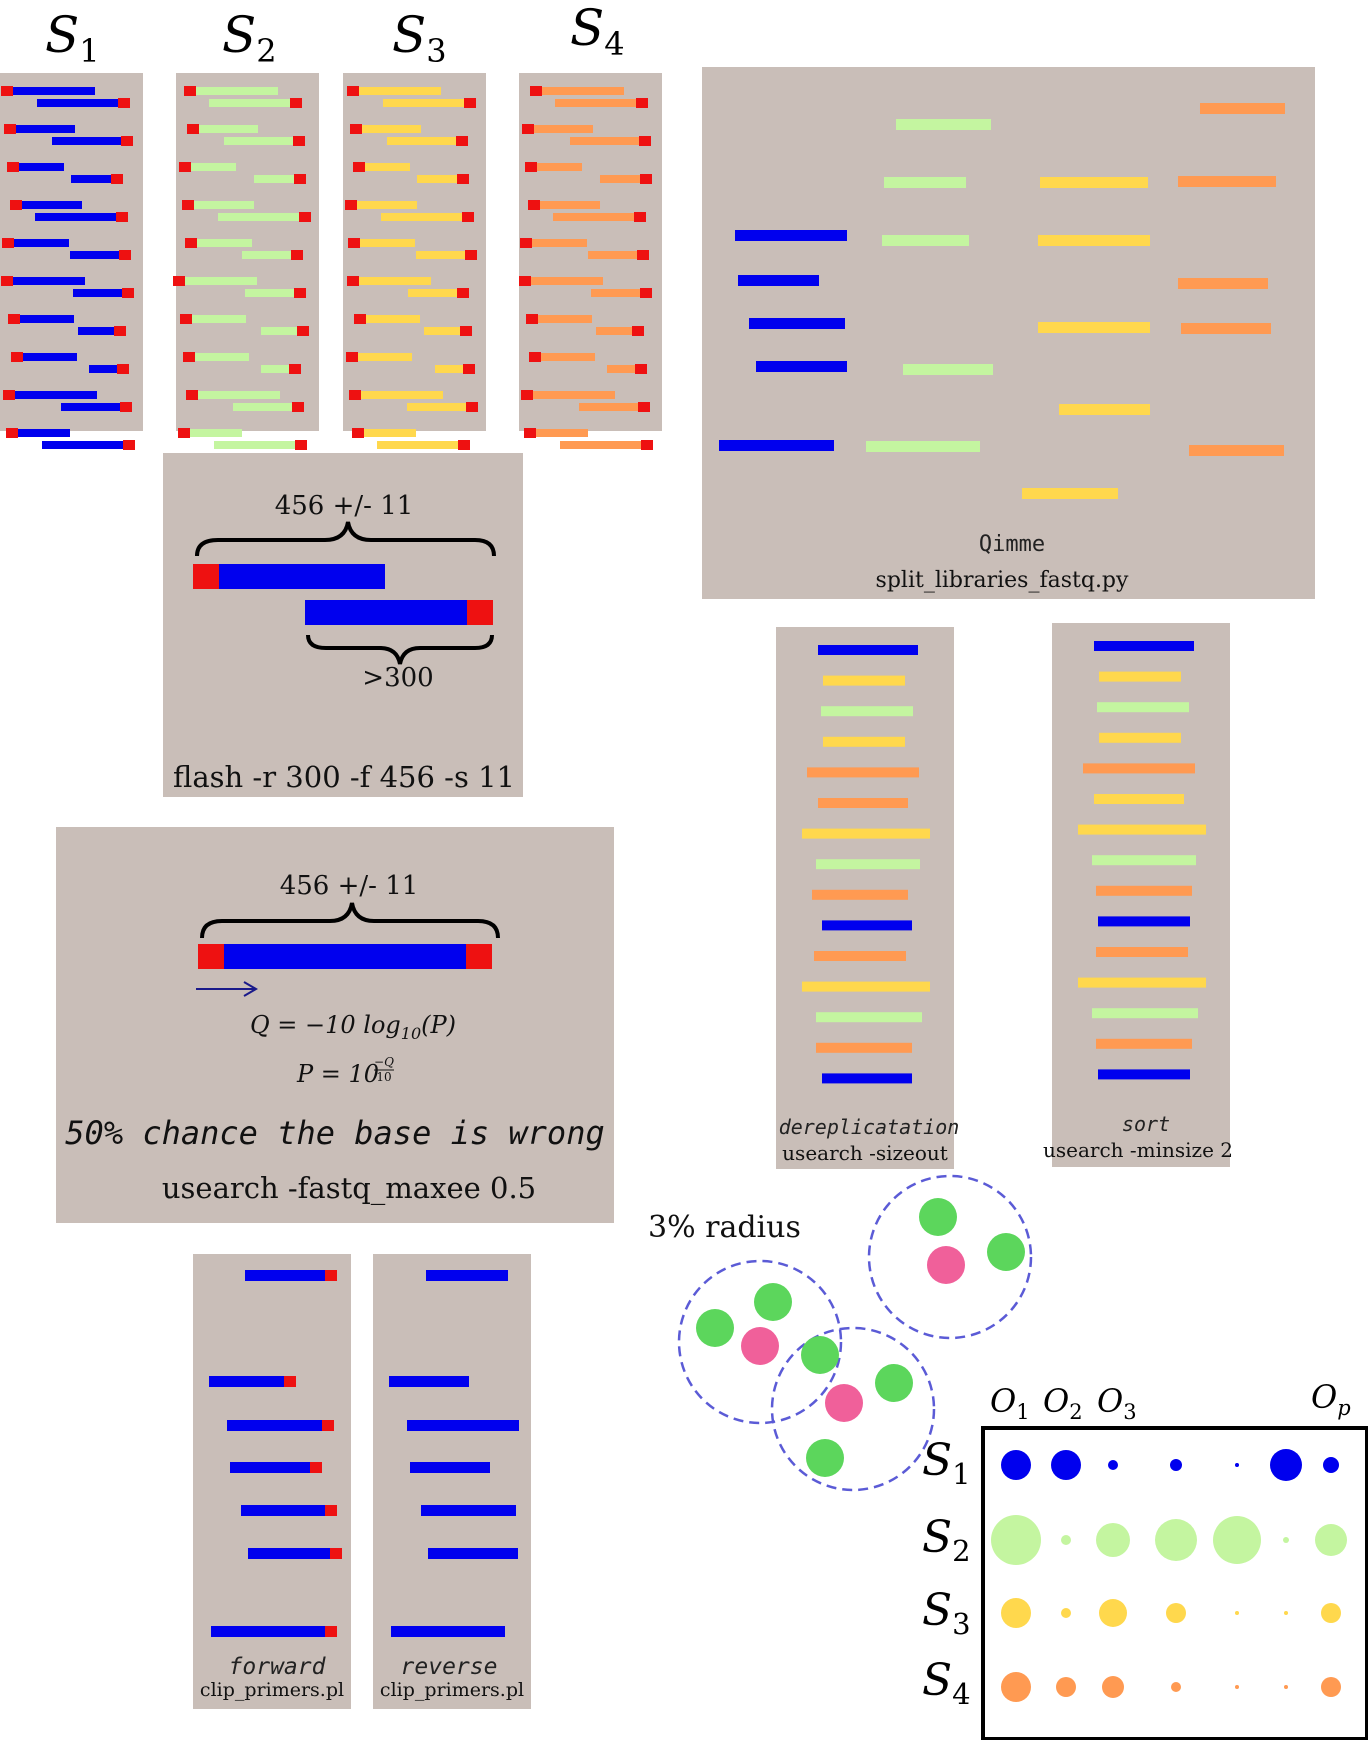 This screenshot has width=1368, height=1740. I want to click on otu-count-dot-s4-o5, so click(1237, 1687).